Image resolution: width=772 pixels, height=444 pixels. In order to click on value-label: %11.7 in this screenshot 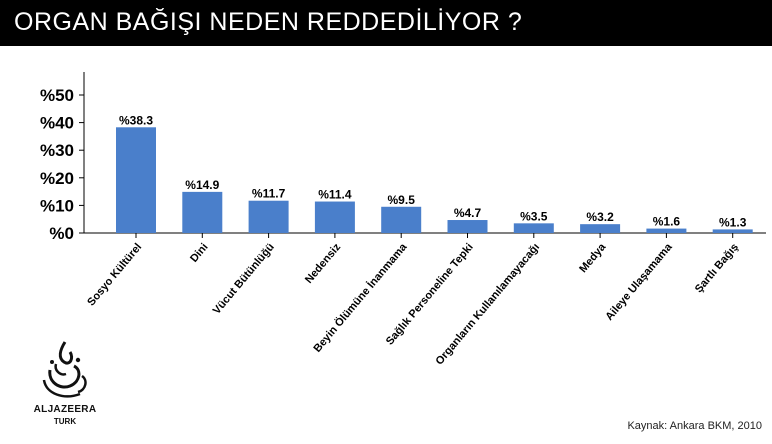, I will do `click(269, 194)`.